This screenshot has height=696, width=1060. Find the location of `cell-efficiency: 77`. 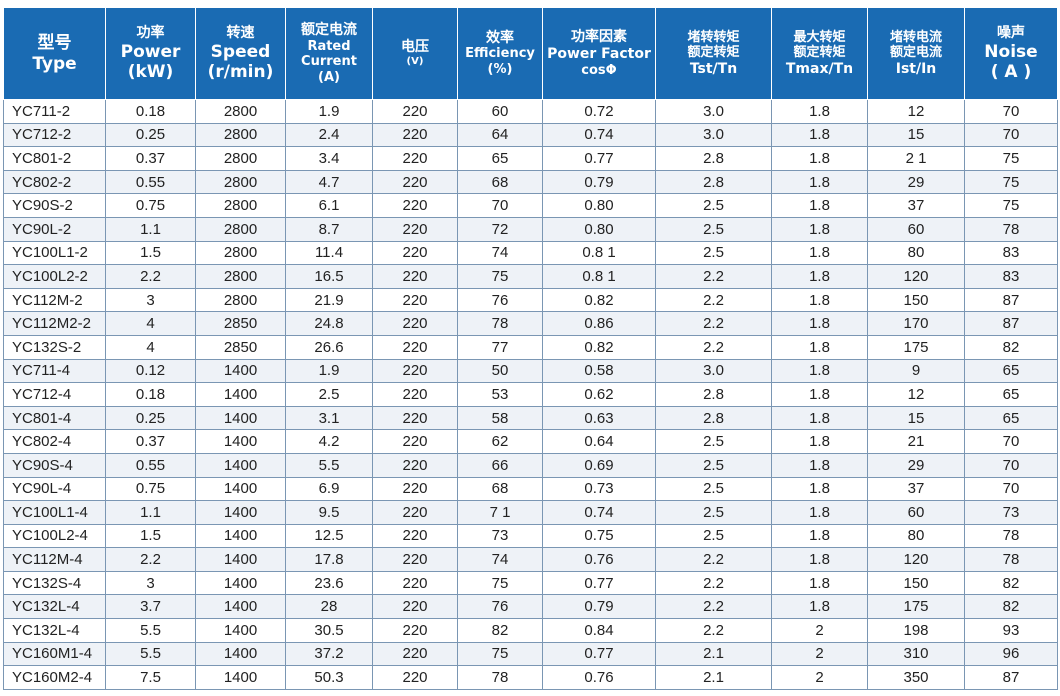

cell-efficiency: 77 is located at coordinates (500, 347).